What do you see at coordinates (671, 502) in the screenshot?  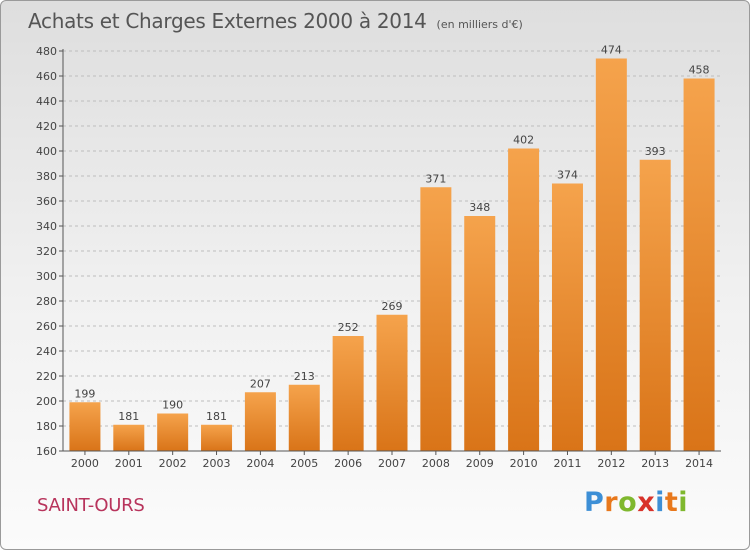 I see `logo-letter: t` at bounding box center [671, 502].